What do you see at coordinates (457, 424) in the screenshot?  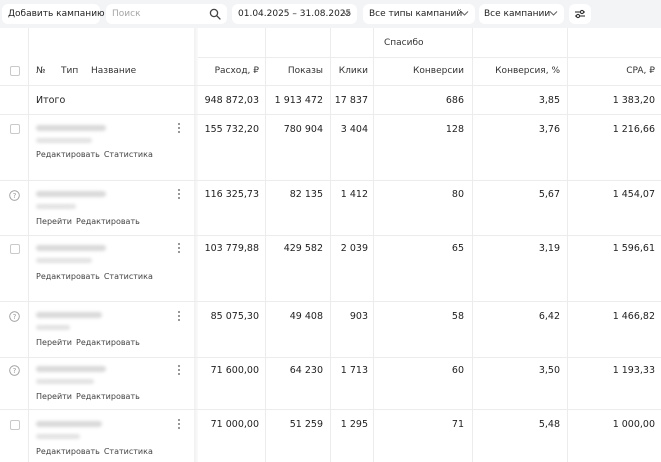 I see `row-conversions: 71` at bounding box center [457, 424].